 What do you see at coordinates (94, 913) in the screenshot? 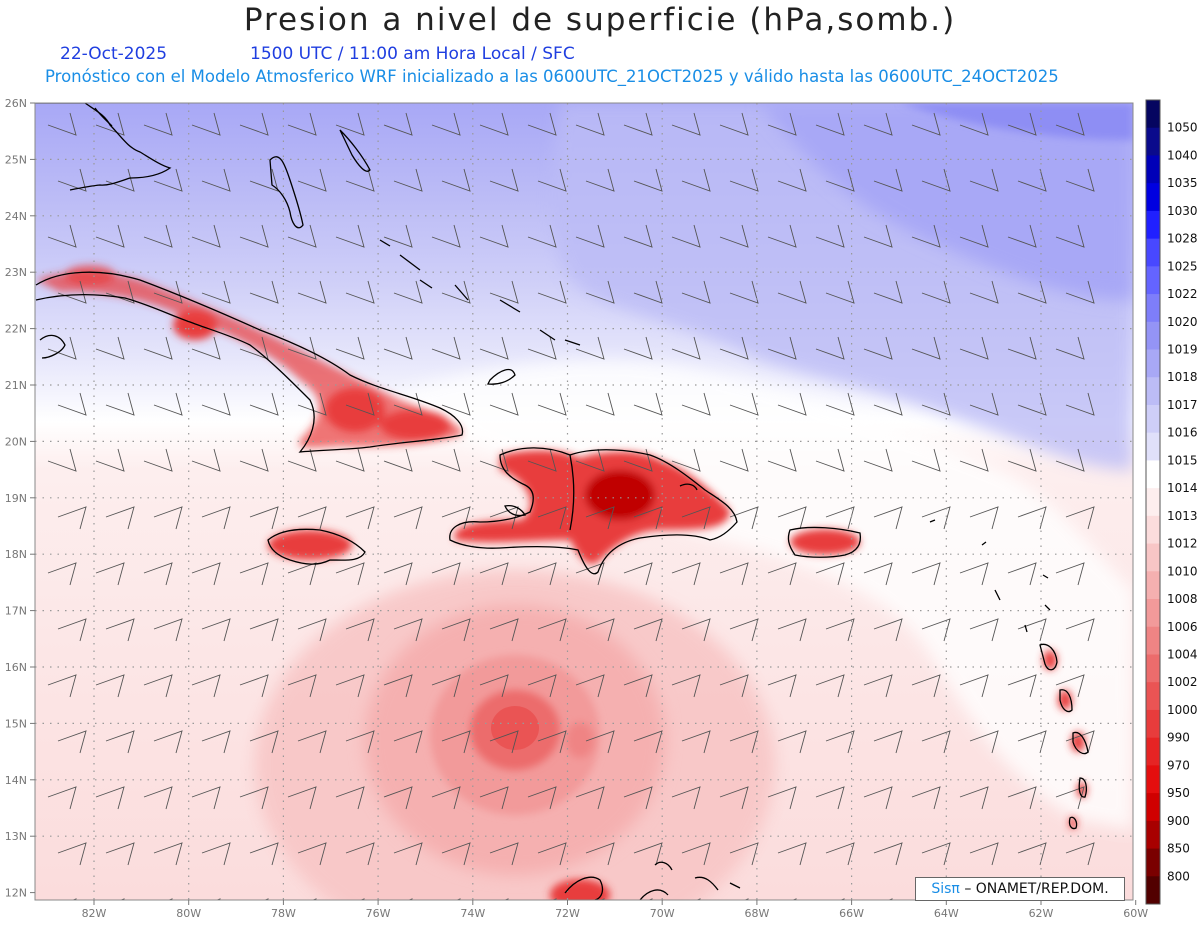
I see `lon-tick-label: 82W` at bounding box center [94, 913].